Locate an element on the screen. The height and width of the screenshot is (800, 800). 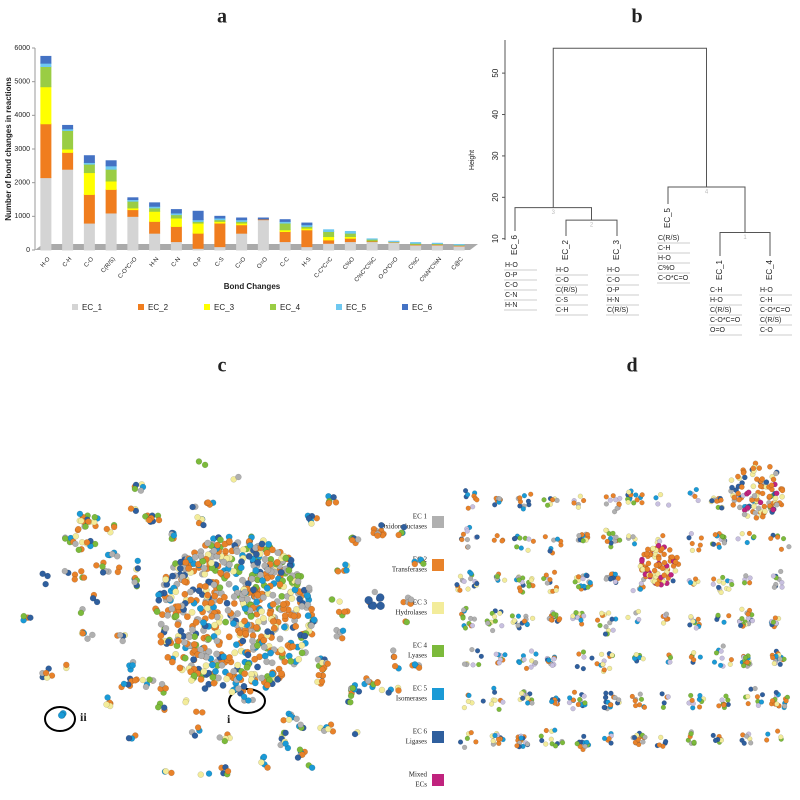
legend-label: EC 4 is located at coordinates (420, 646).